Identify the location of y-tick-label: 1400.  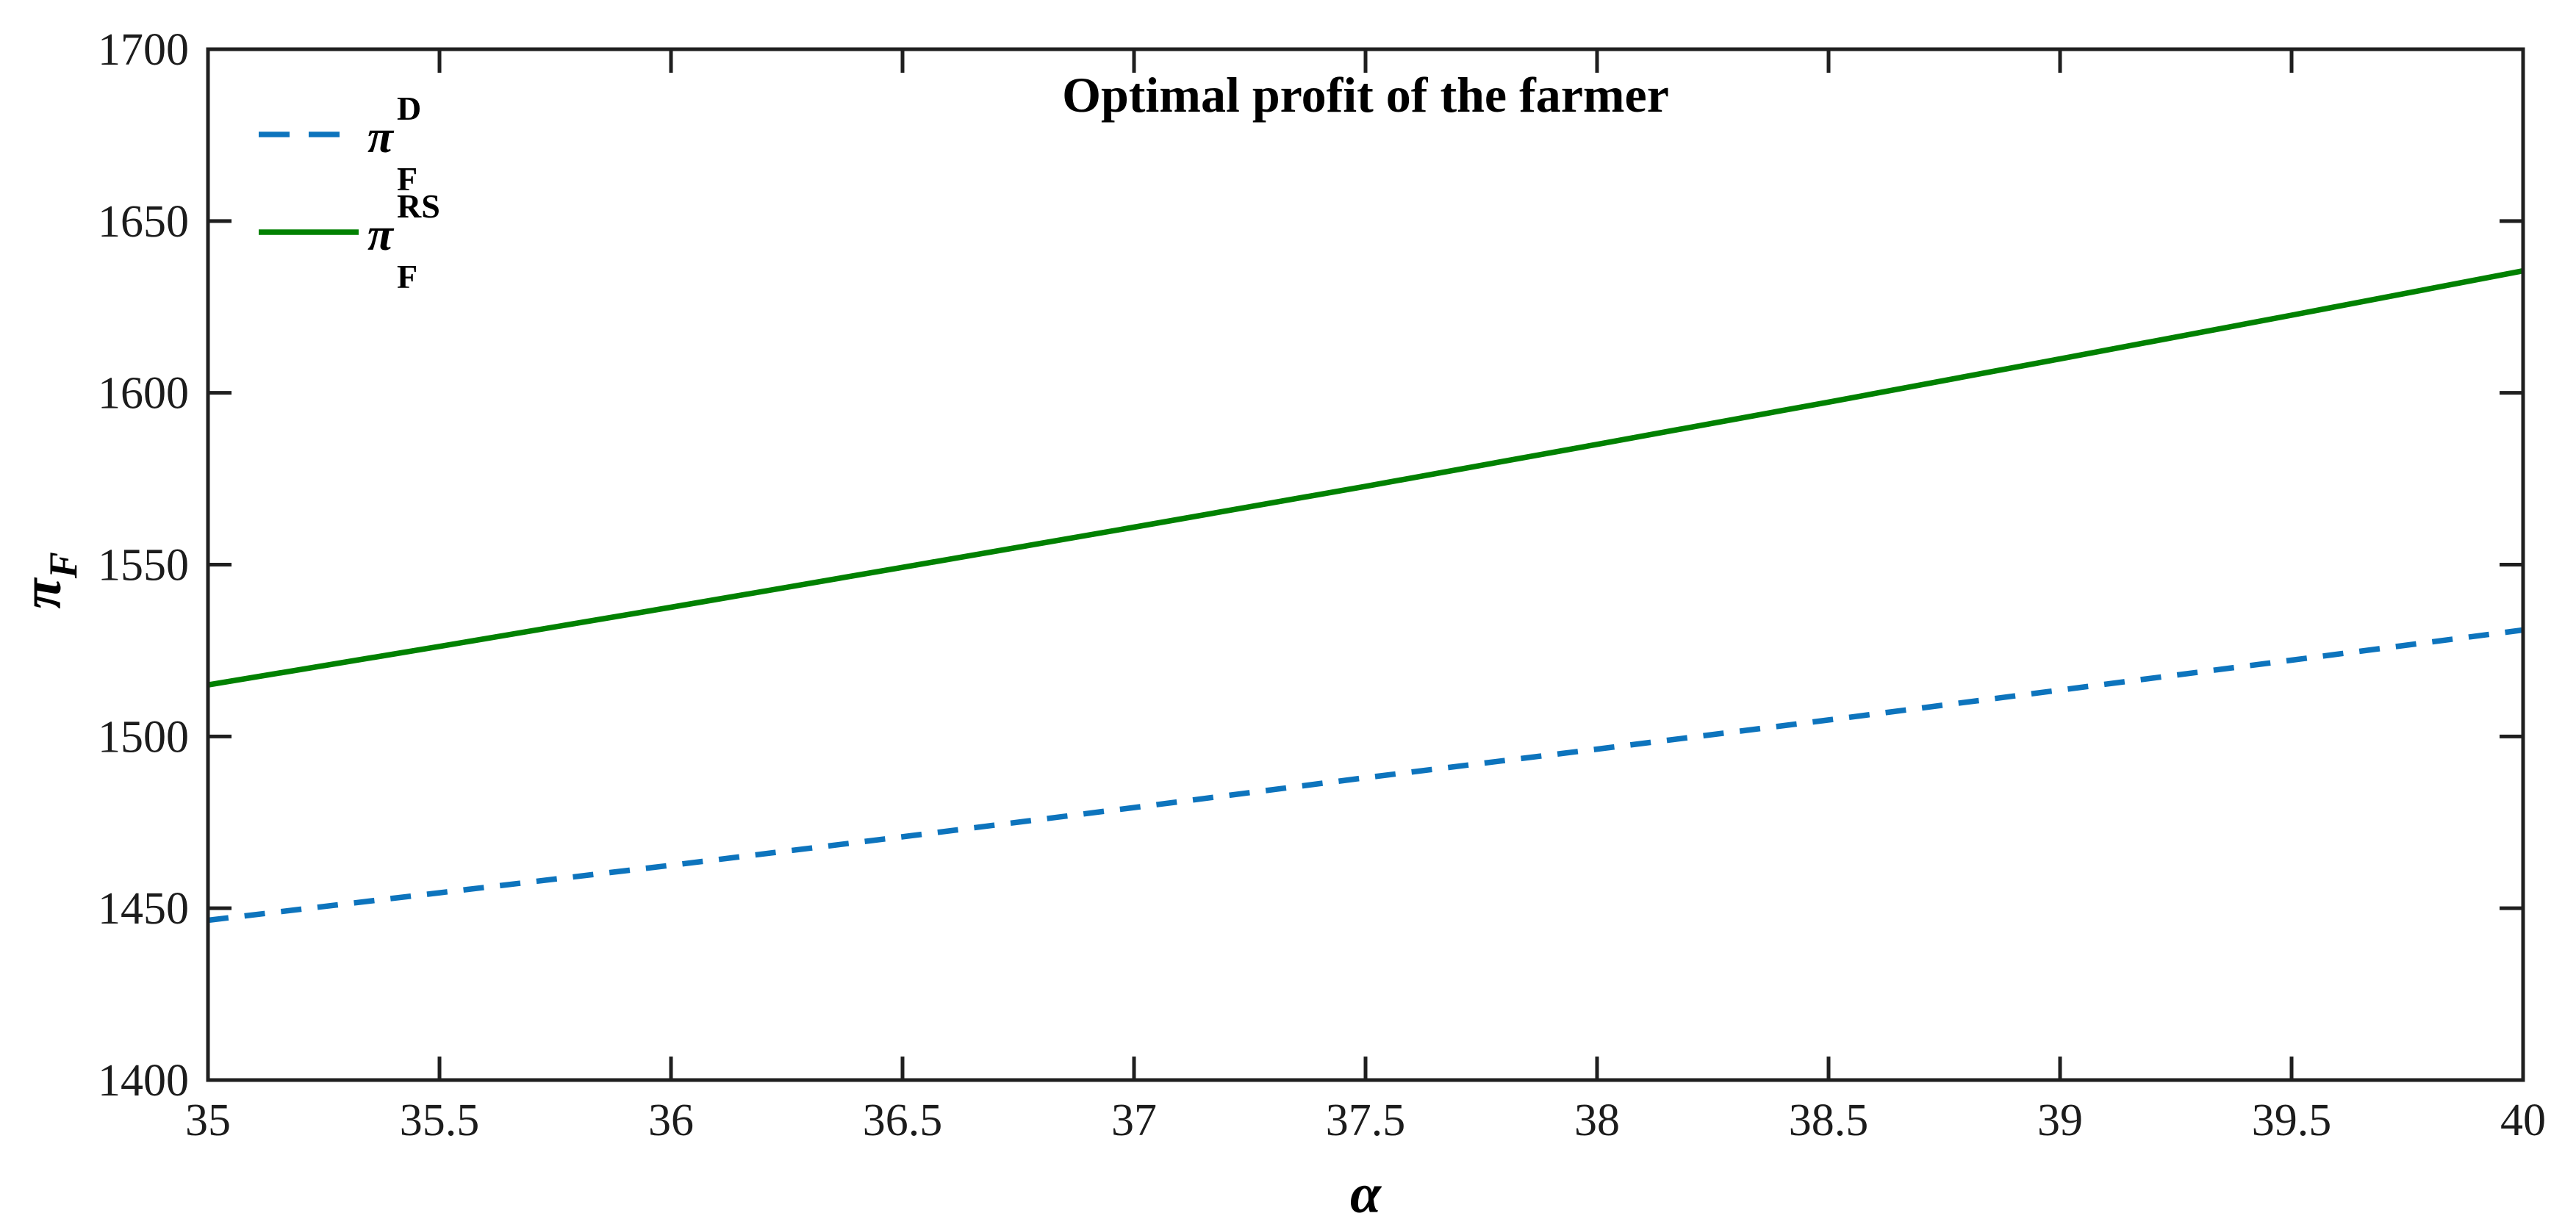
(143, 1081).